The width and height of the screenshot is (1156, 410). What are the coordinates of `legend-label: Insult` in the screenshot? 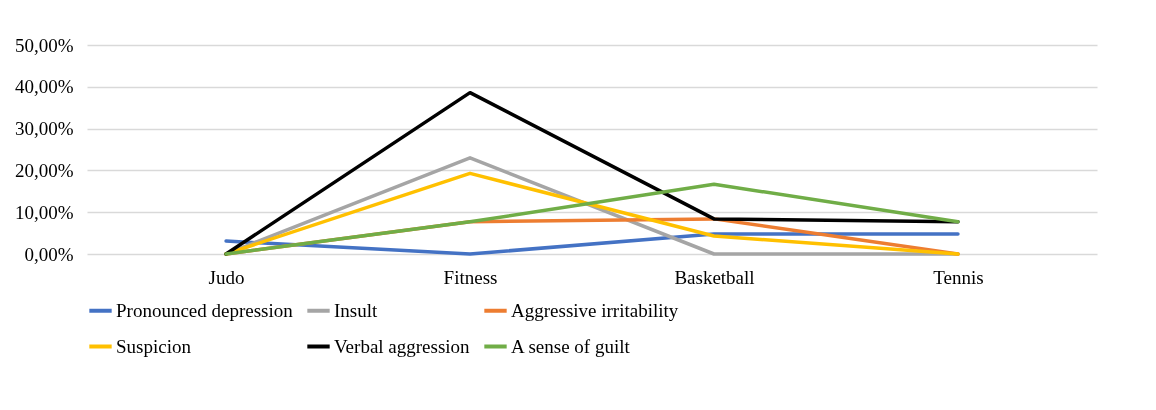 It's located at (356, 310).